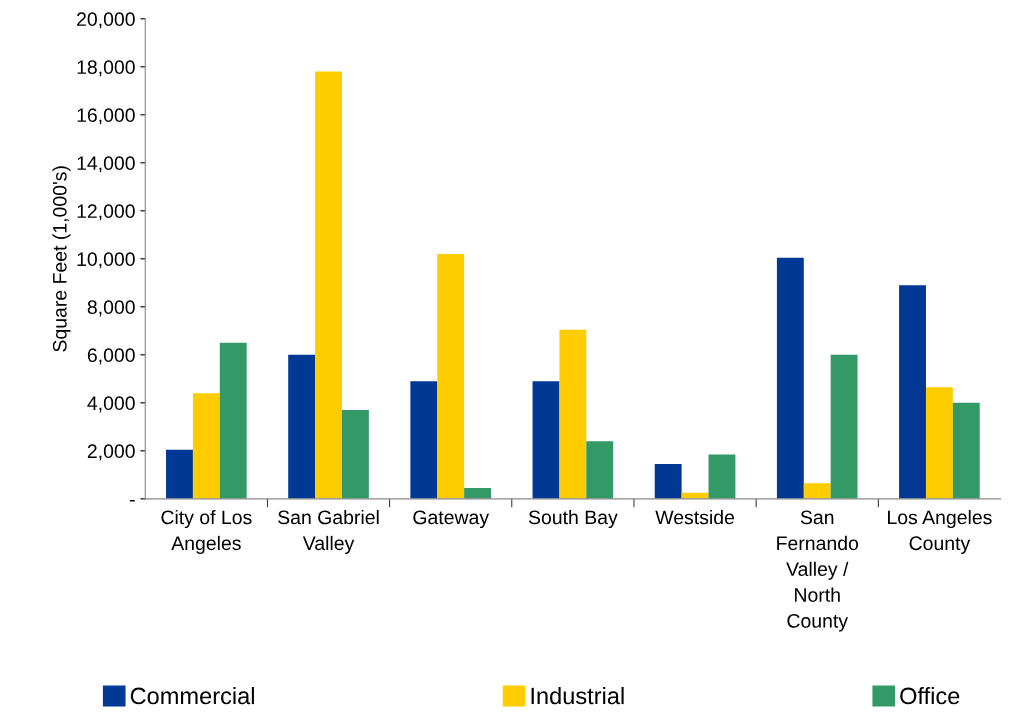 The height and width of the screenshot is (723, 1023). I want to click on x-tick-label: South Bay, so click(573, 519).